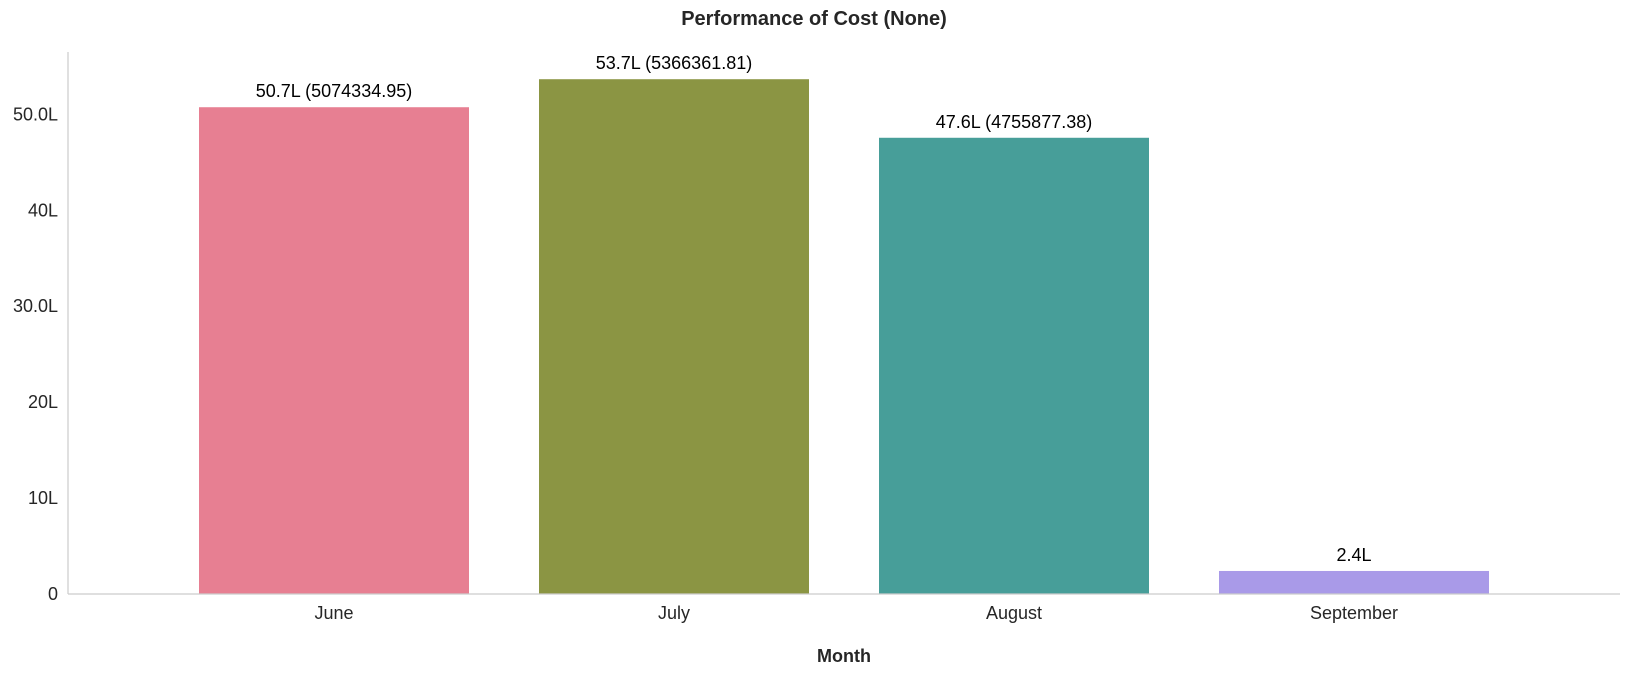 The height and width of the screenshot is (674, 1628). What do you see at coordinates (43, 498) in the screenshot?
I see `y-tick-label: 10L` at bounding box center [43, 498].